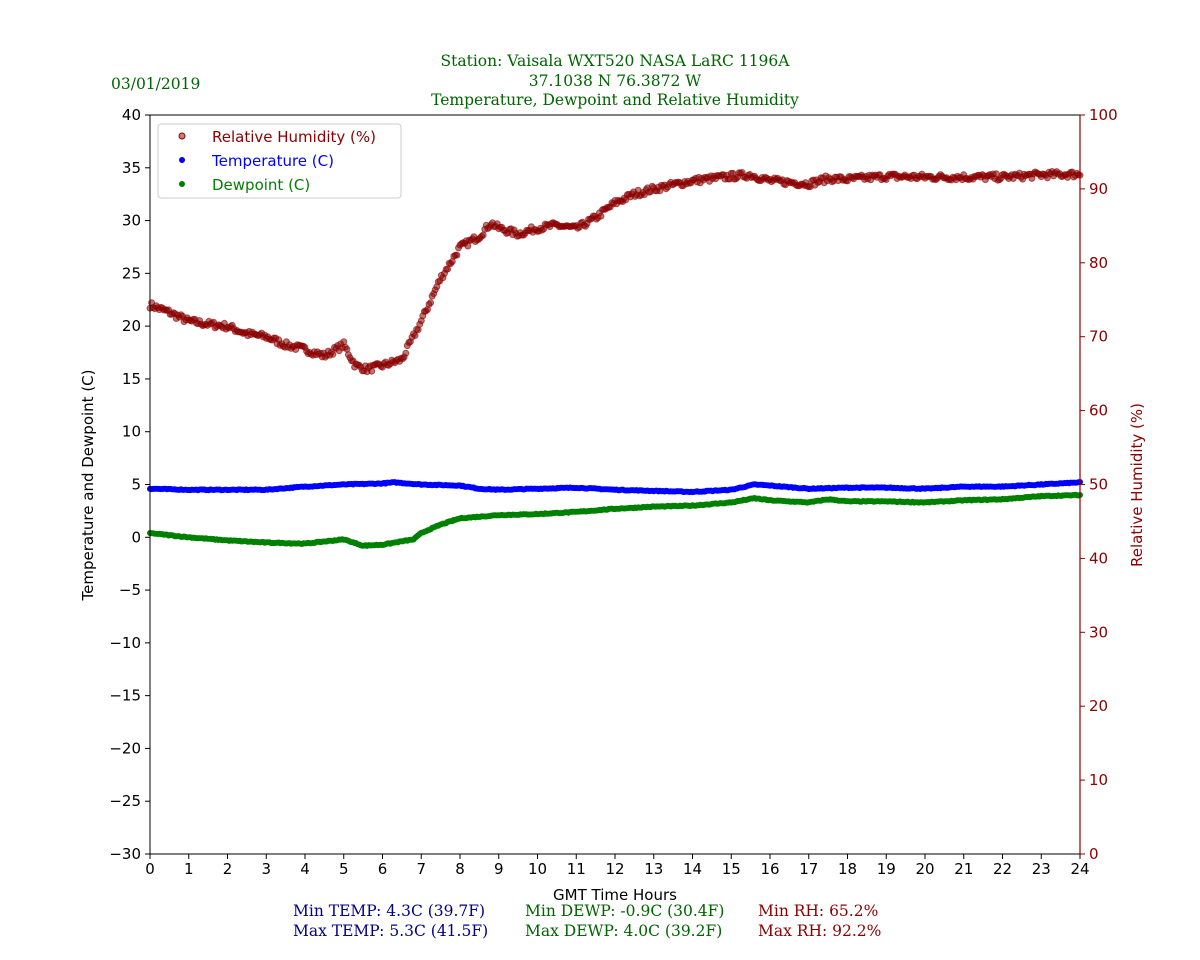 This screenshot has width=1200, height=960. Describe the element at coordinates (294, 137) in the screenshot. I see `legend-label-rh: Relative Humidity (%)` at that location.